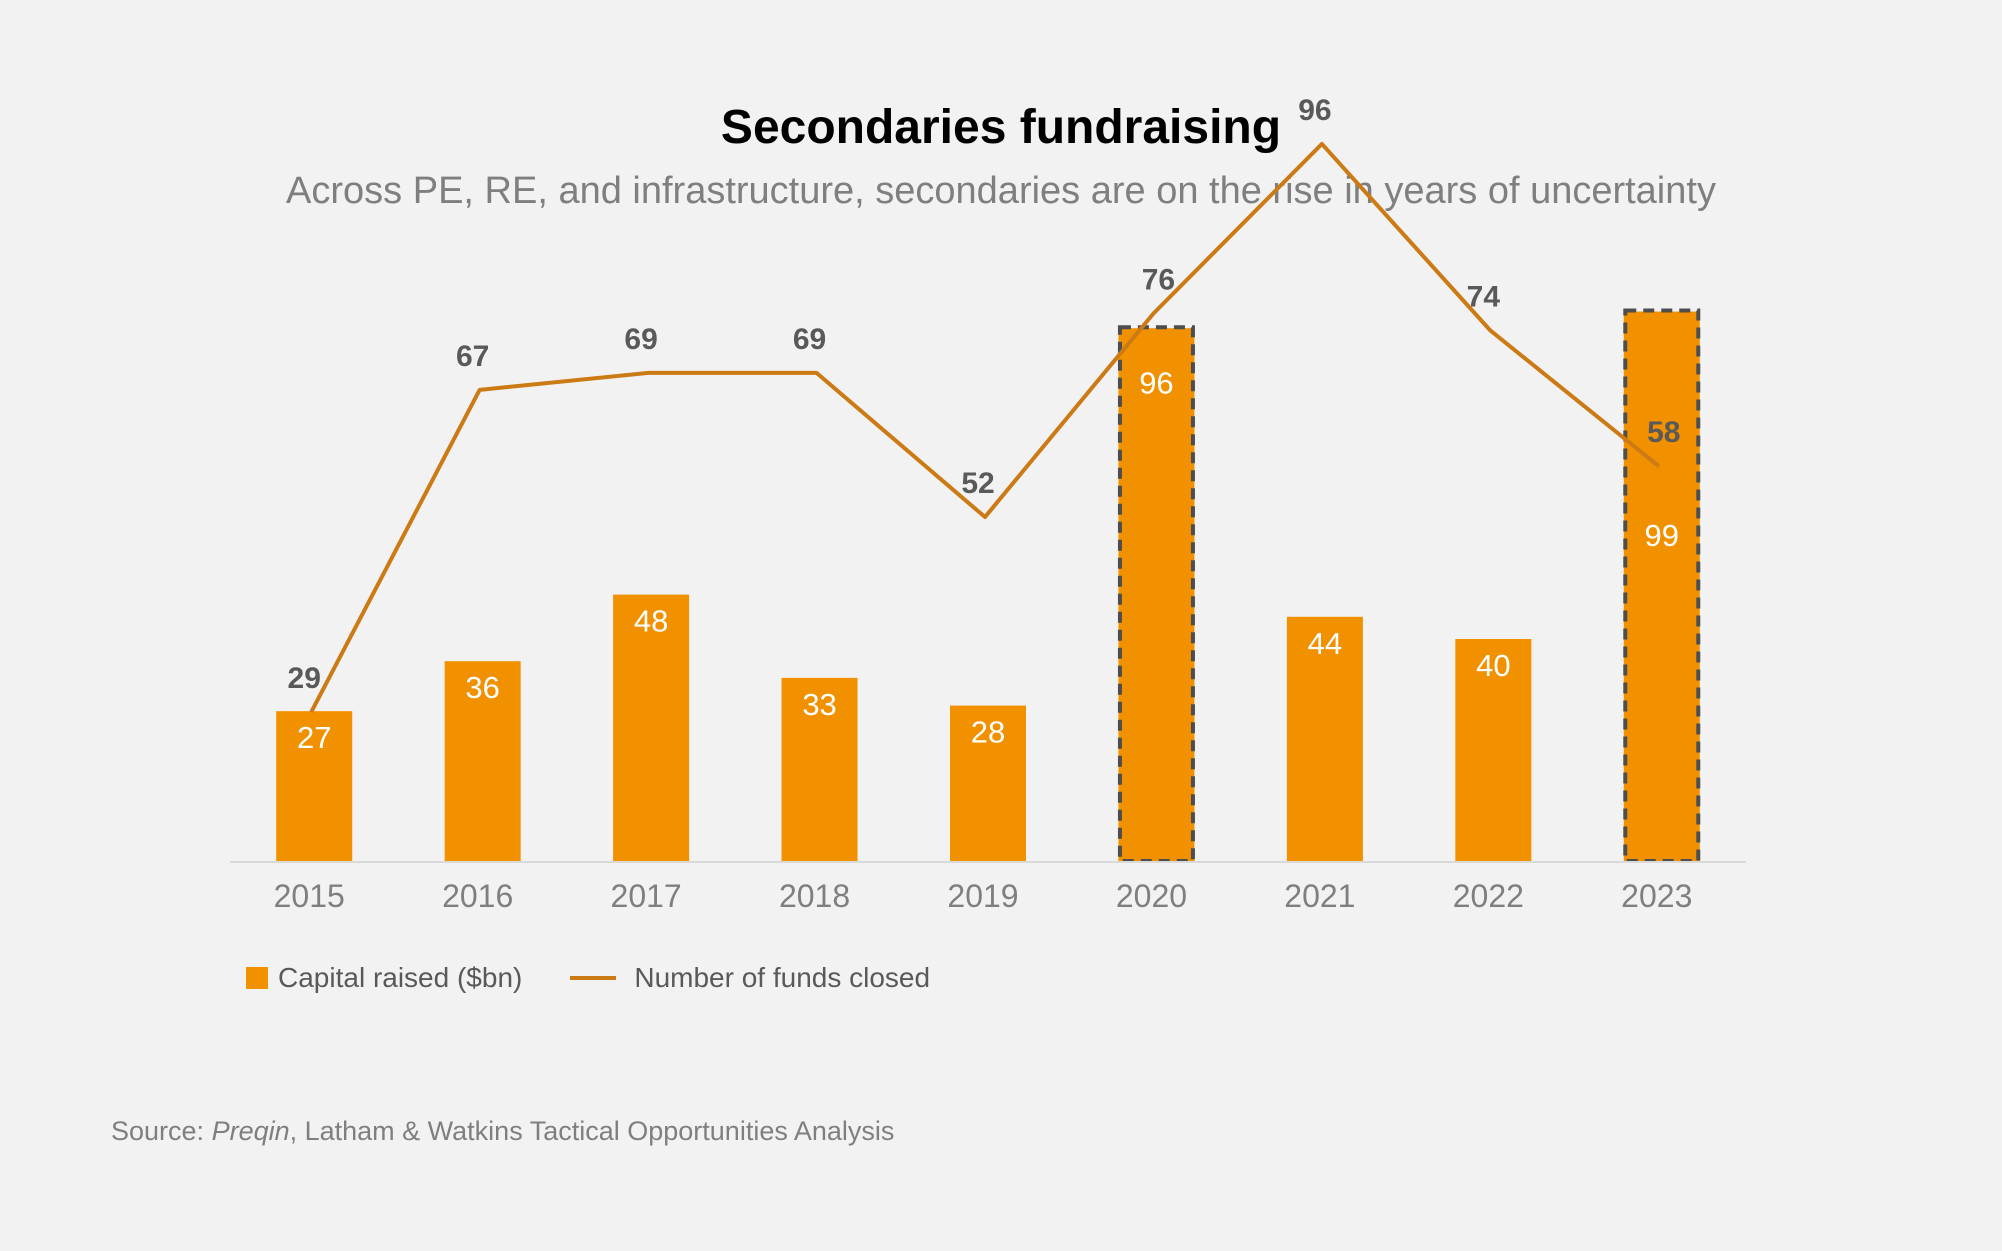 The height and width of the screenshot is (1251, 2002). What do you see at coordinates (646, 896) in the screenshot?
I see `x-tick-label-2017: 2017` at bounding box center [646, 896].